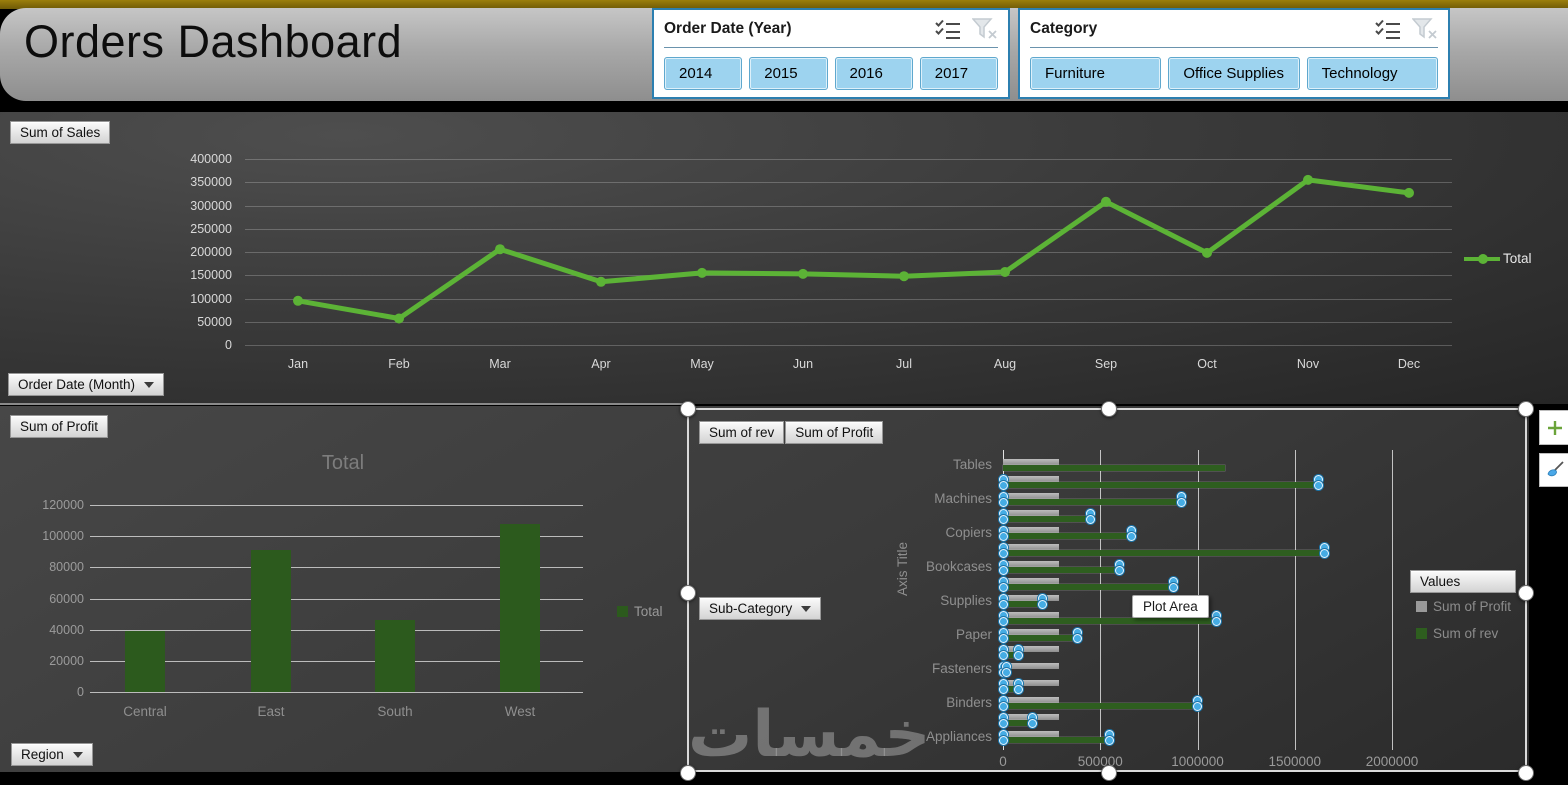  I want to click on order-date-month-field-button: Order Date (Month), so click(86, 384).